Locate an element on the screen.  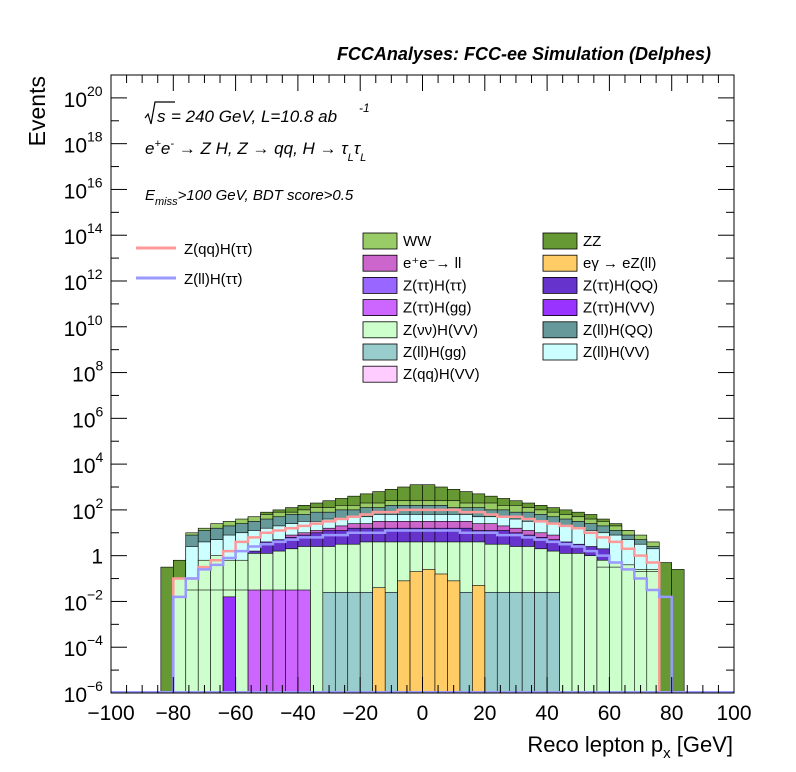
y-tick-exponent: 18 is located at coordinates (95, 137).